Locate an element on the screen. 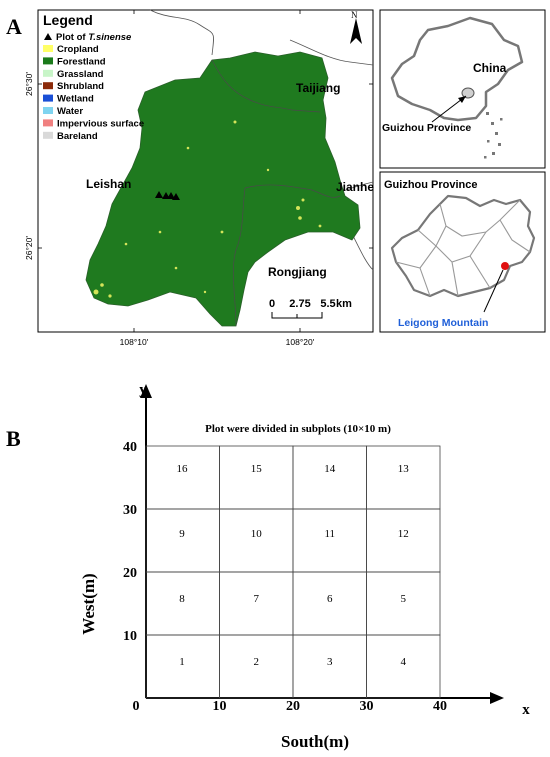  y-tick-label: 20 is located at coordinates (130, 573).